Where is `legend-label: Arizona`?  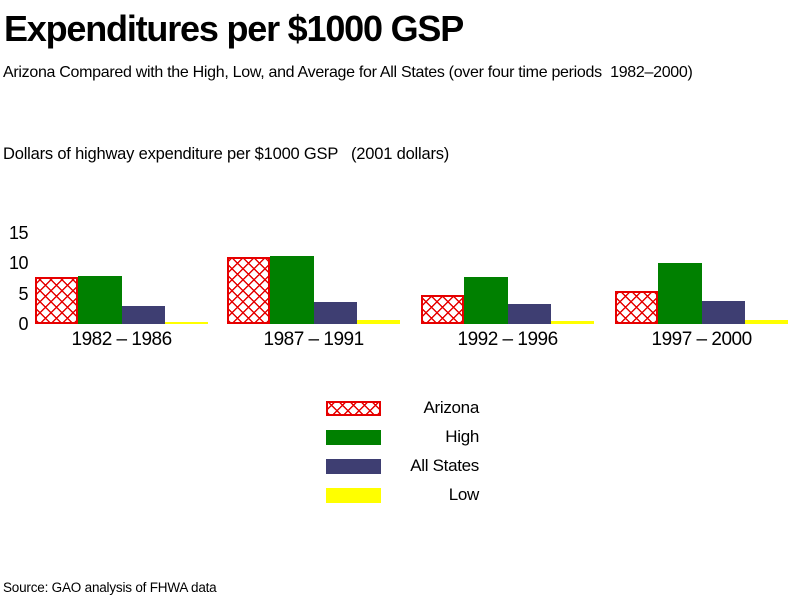
legend-label: Arizona is located at coordinates (451, 407).